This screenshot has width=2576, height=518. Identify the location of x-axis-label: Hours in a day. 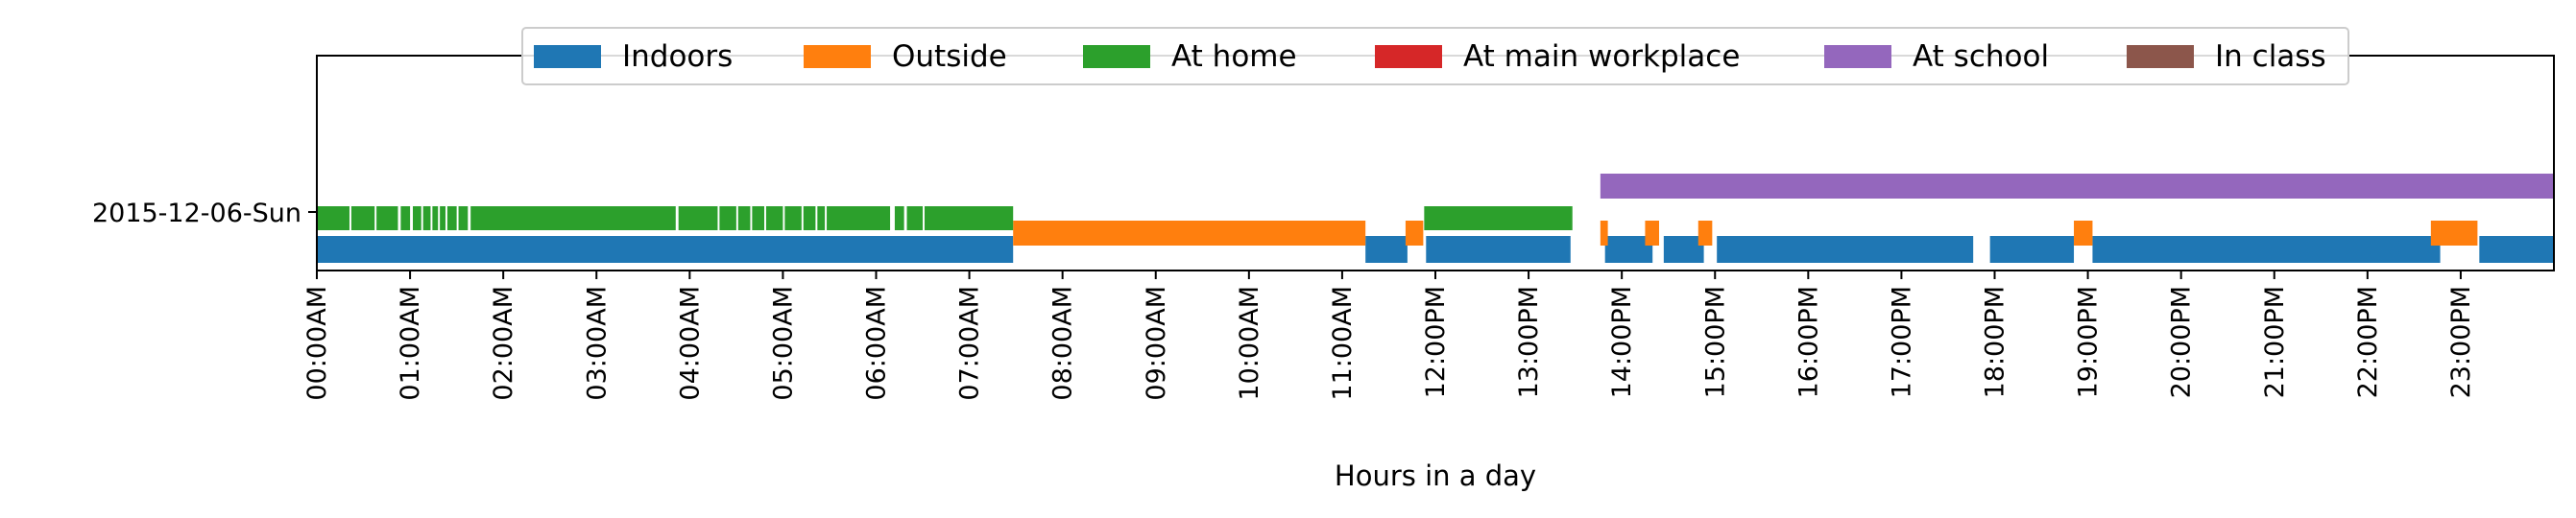
(1435, 475).